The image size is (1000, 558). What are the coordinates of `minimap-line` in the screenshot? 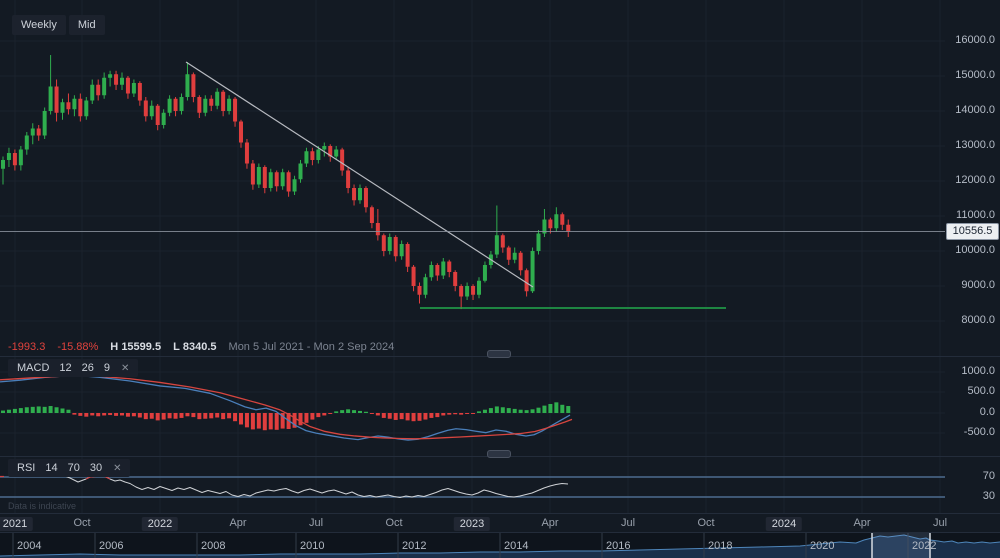 It's located at (500, 545).